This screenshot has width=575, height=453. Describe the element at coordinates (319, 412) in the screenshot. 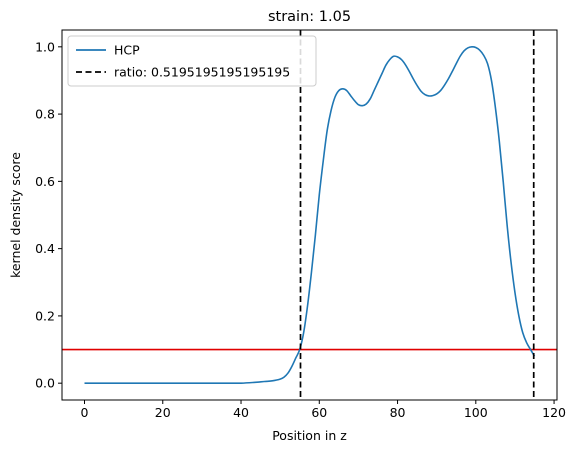

I see `x-tick-label: 60` at that location.